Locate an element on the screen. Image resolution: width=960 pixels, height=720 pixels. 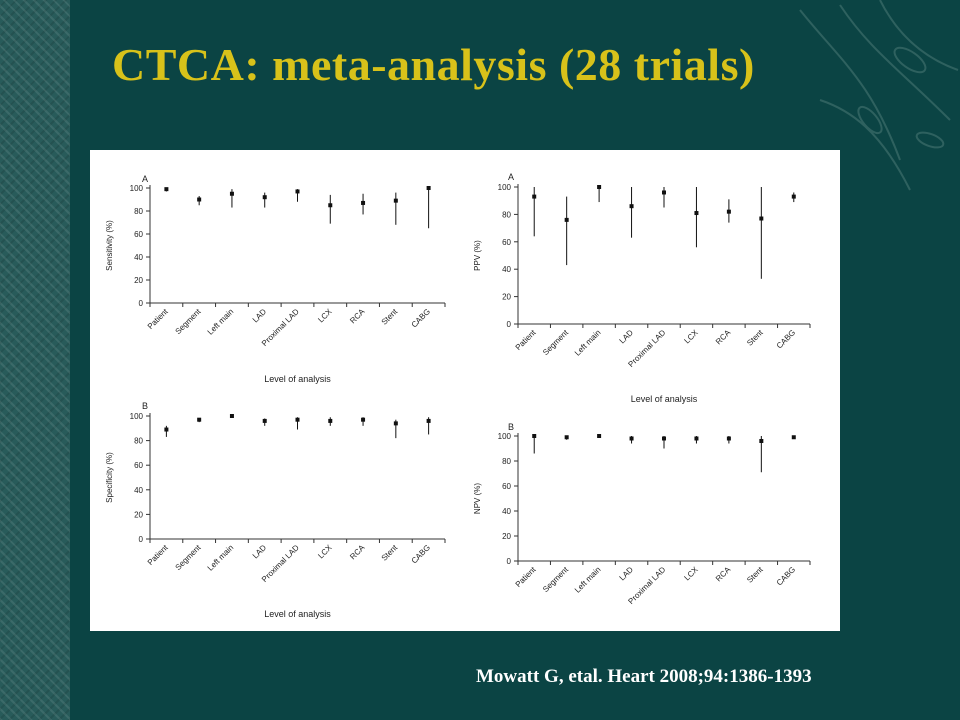
citation-text: Mowatt G, etal. Heart 2008;94:1386-1393 is located at coordinates (644, 676).